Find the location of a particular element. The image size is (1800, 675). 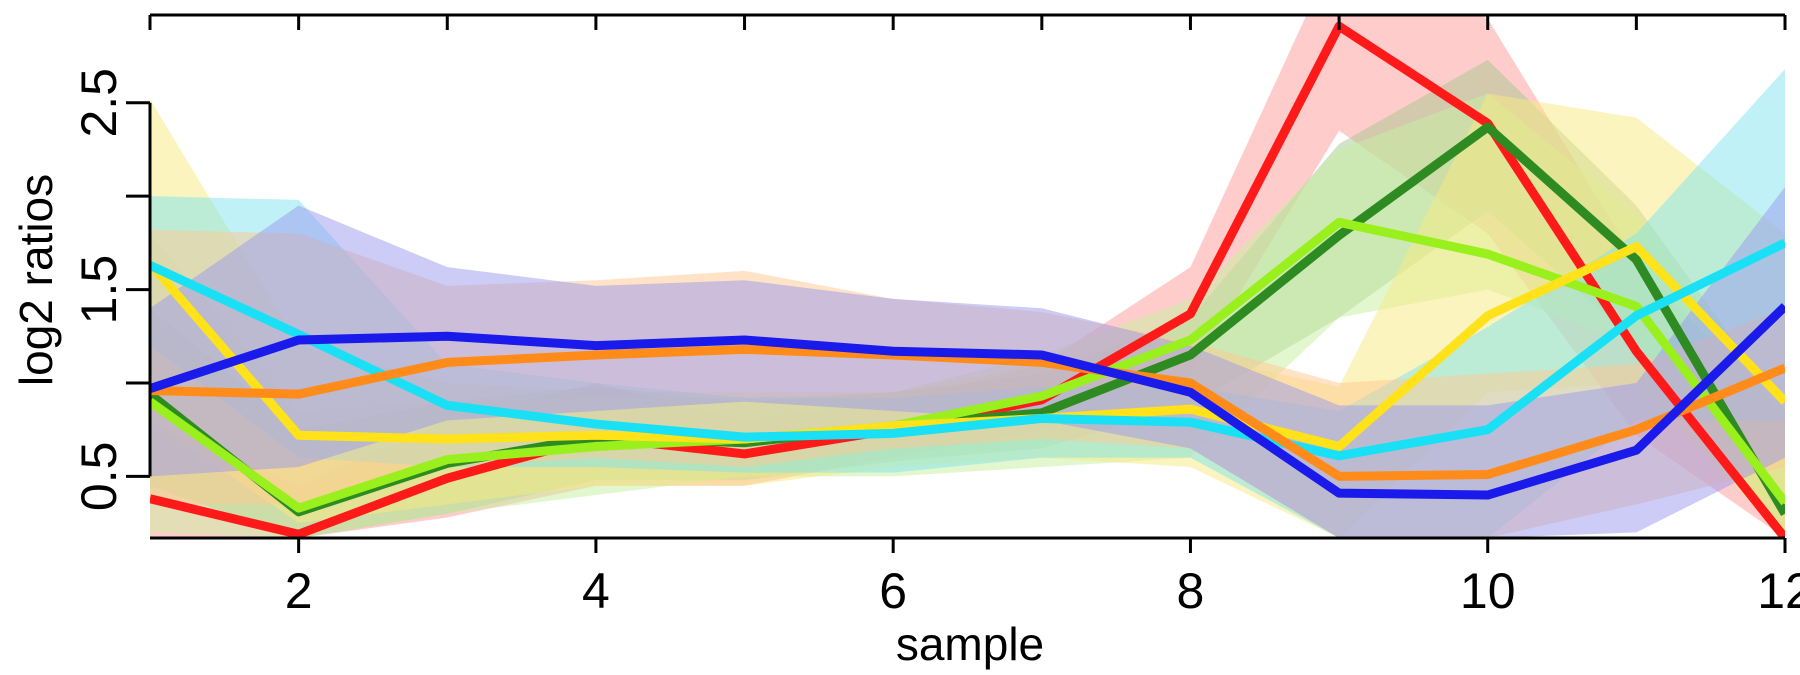

x-tick-label: 2 is located at coordinates (299, 591).